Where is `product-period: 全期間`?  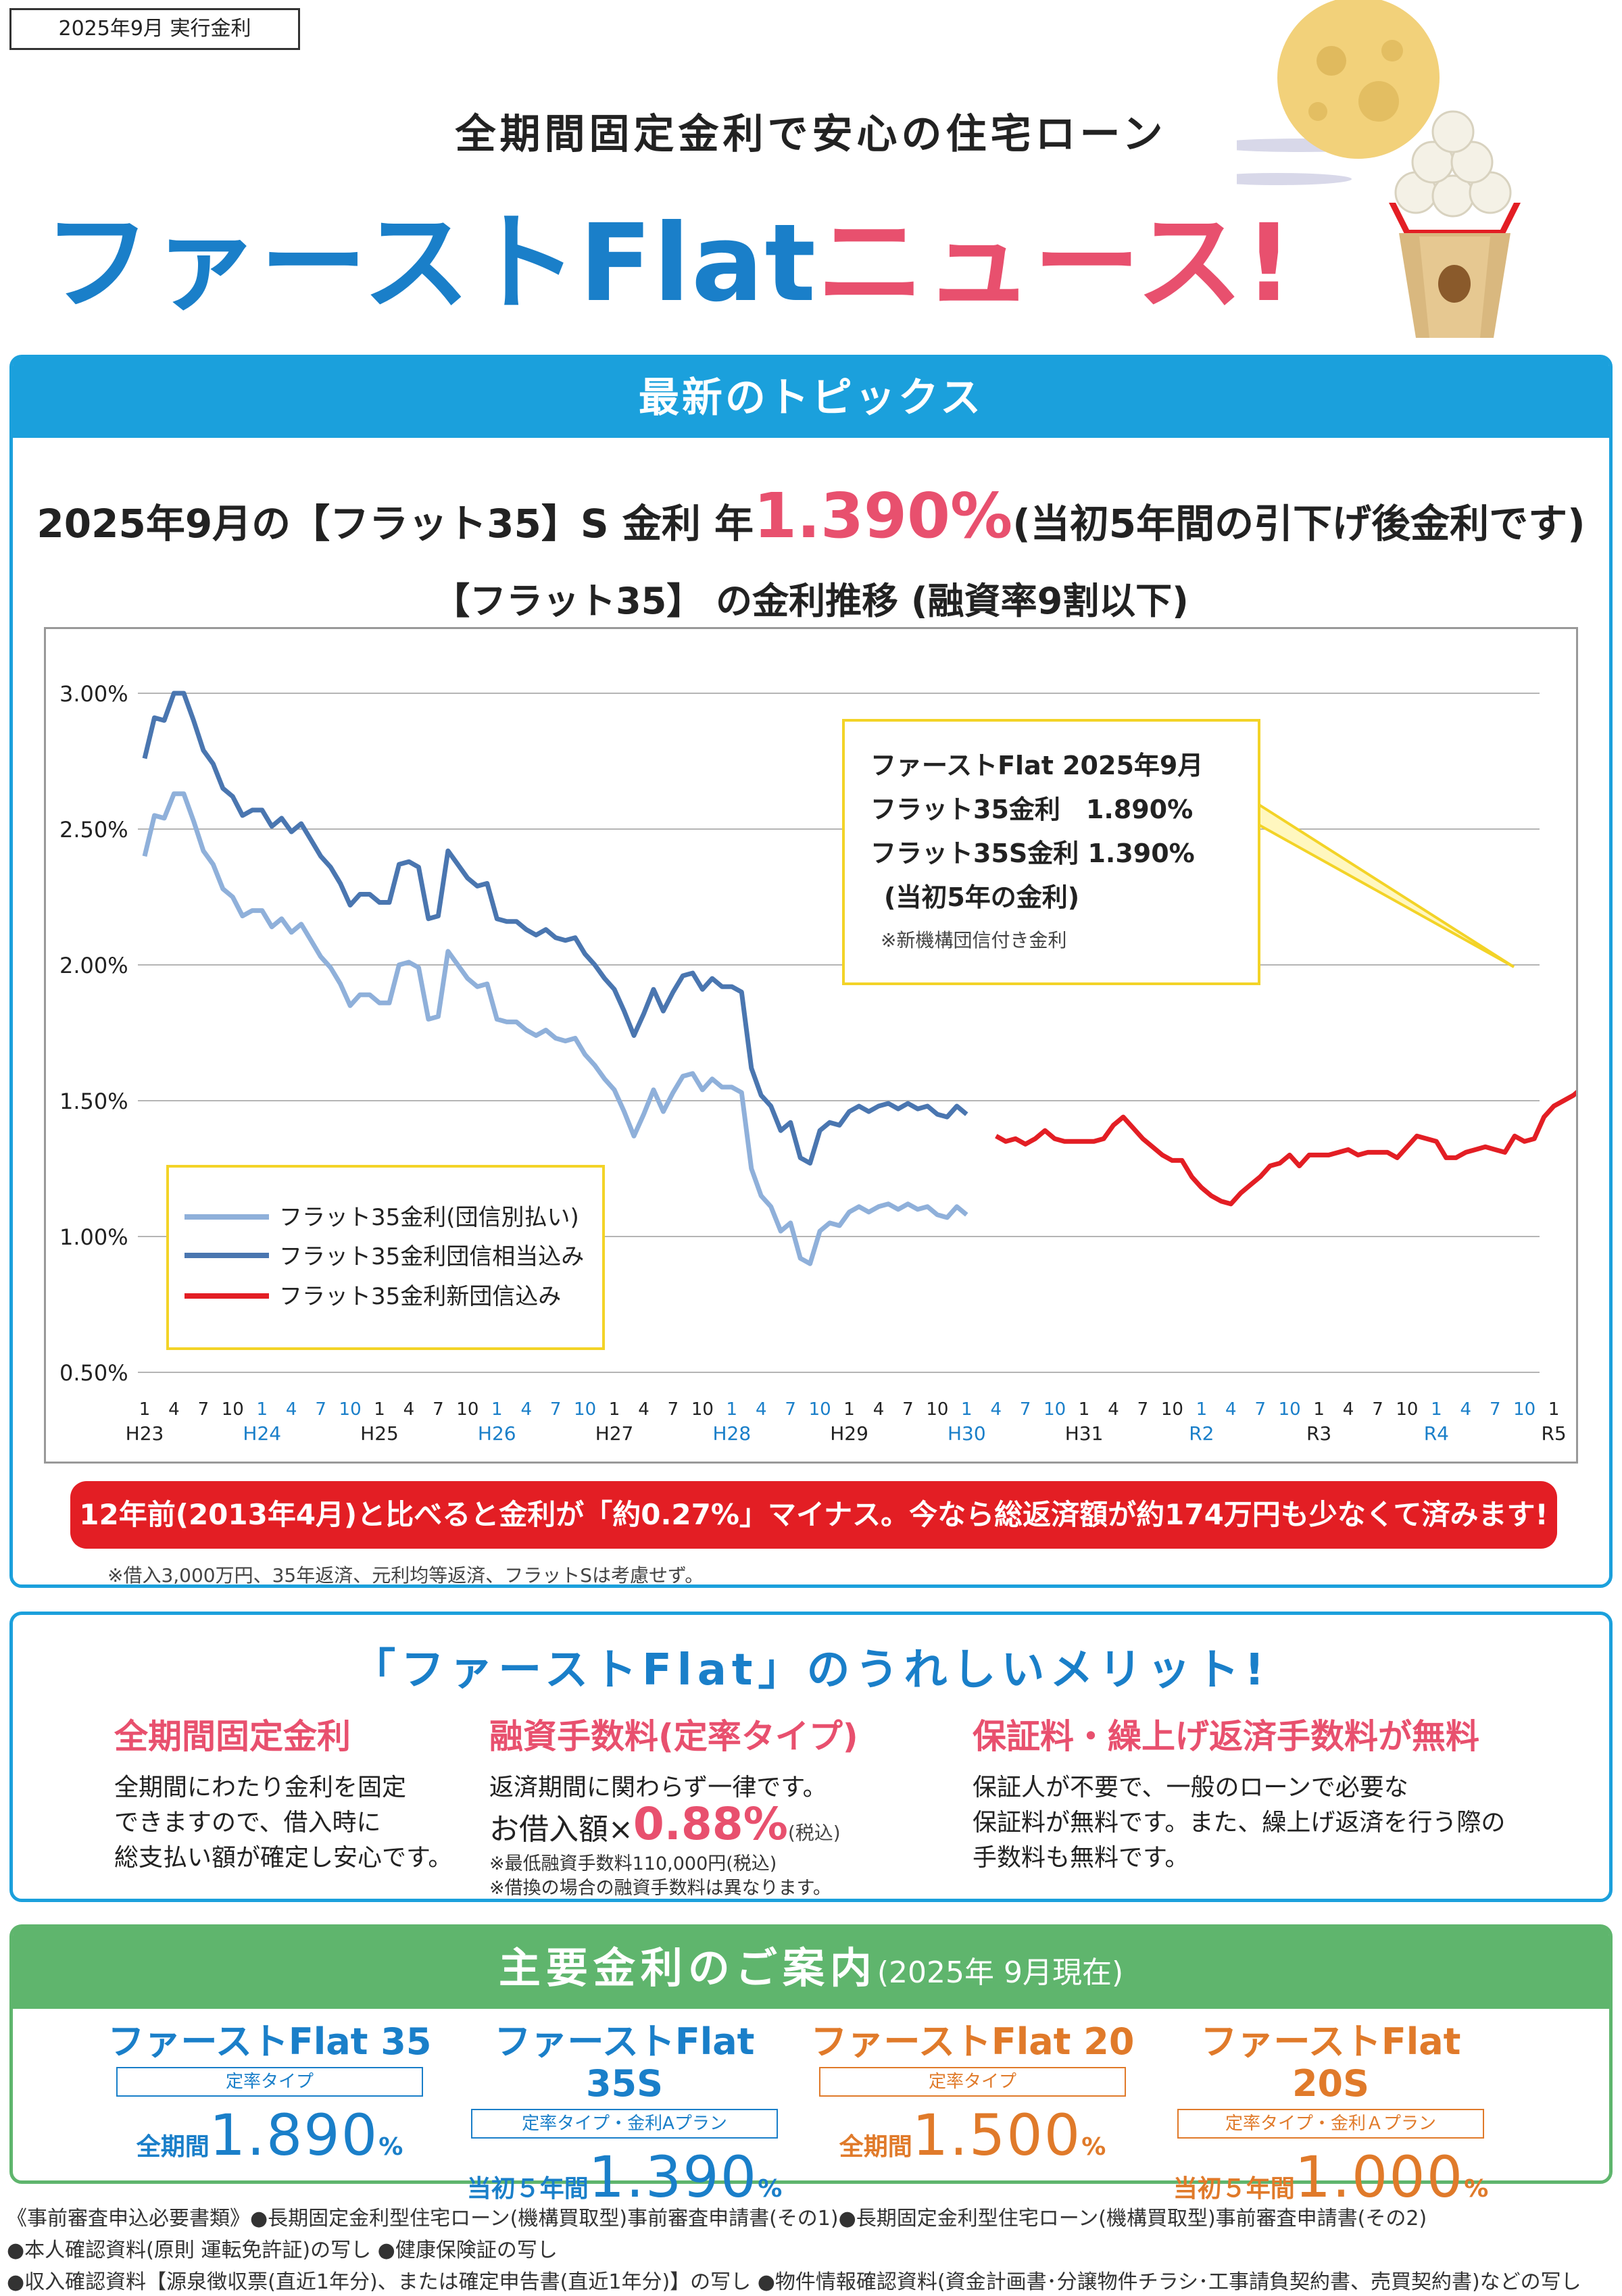
product-period: 全期間 is located at coordinates (875, 2147).